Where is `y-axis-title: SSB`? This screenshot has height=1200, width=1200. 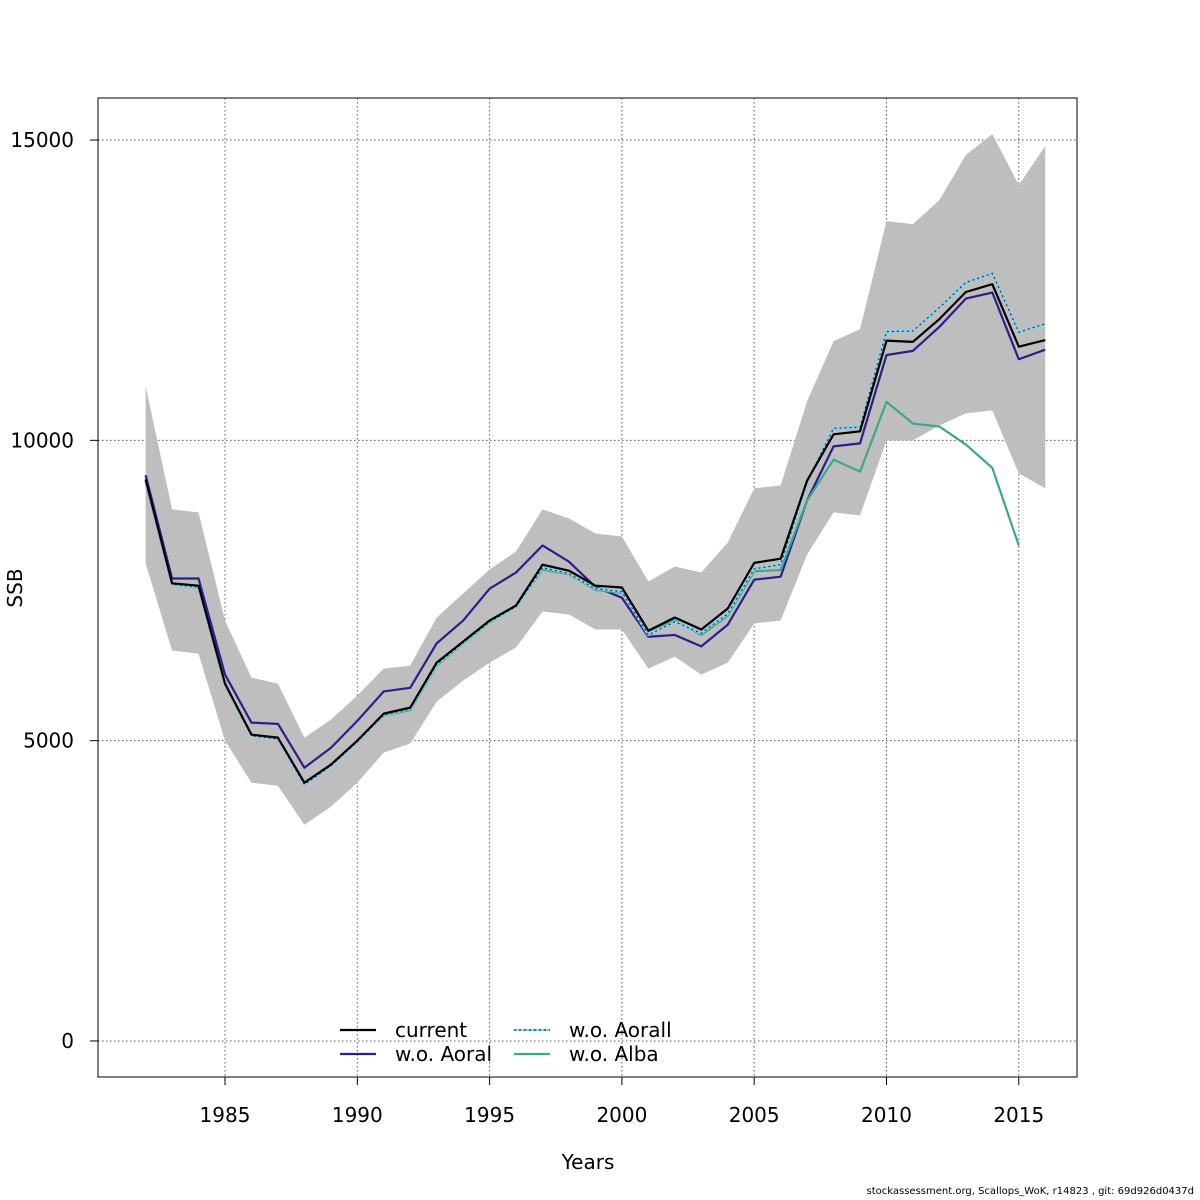
y-axis-title: SSB is located at coordinates (15, 587).